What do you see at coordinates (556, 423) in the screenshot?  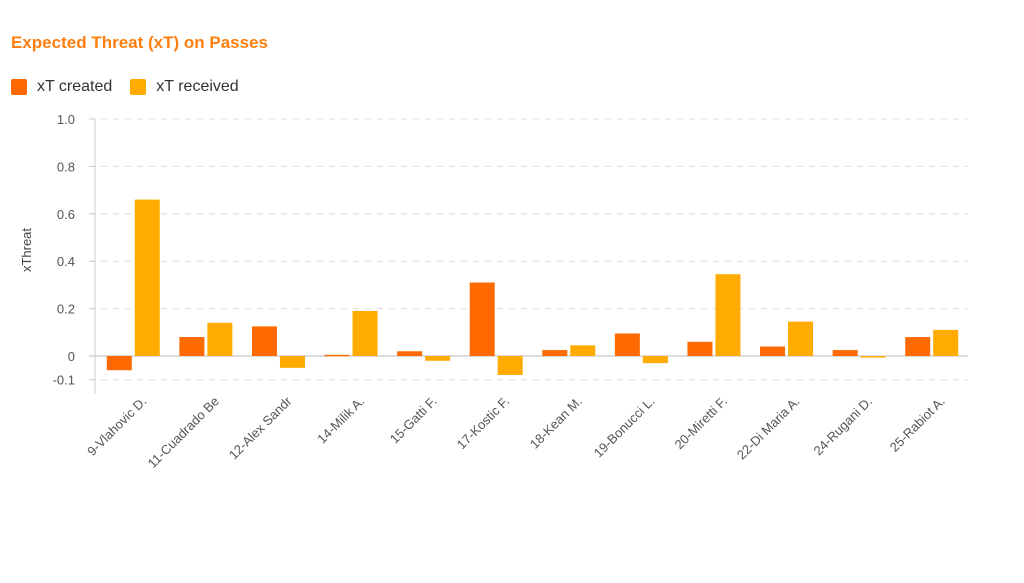 I see `x-tick-label: 18-Kean M.` at bounding box center [556, 423].